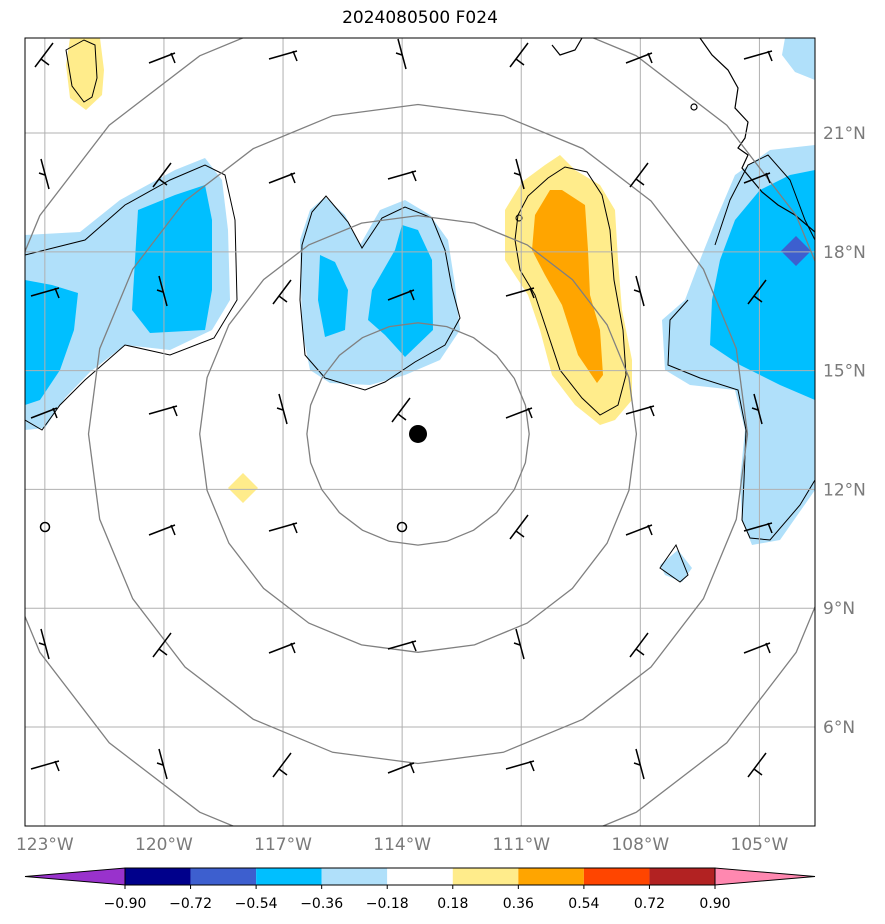 Image resolution: width=885 pixels, height=924 pixels. Describe the element at coordinates (567, 286) in the screenshot. I see `anomaly-region-east-orange` at that location.